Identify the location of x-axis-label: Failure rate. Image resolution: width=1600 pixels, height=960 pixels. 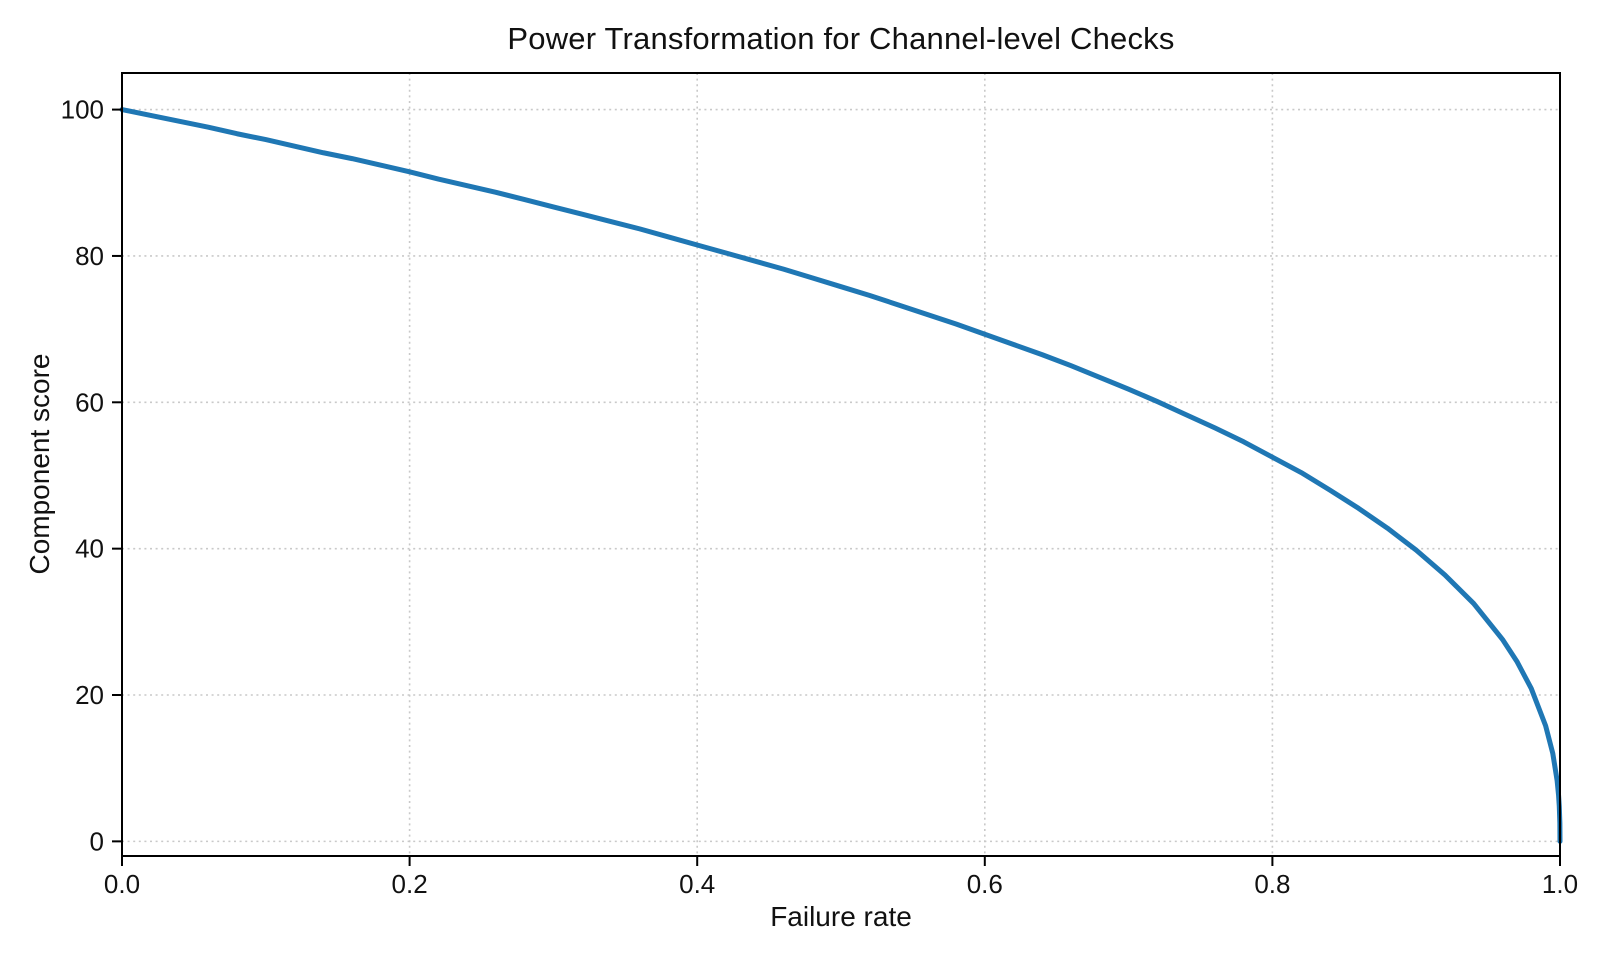
(841, 916).